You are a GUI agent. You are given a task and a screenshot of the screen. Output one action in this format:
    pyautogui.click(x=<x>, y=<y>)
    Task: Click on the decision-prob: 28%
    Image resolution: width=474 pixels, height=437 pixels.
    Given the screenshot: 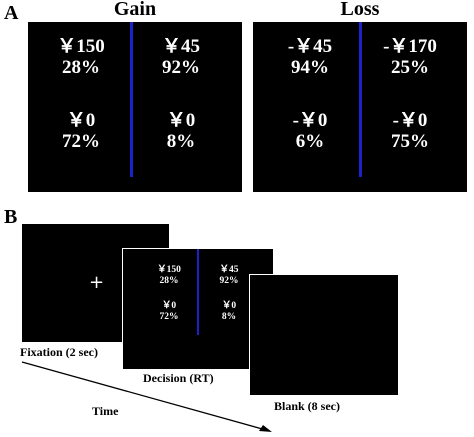 What is the action you would take?
    pyautogui.click(x=169, y=280)
    